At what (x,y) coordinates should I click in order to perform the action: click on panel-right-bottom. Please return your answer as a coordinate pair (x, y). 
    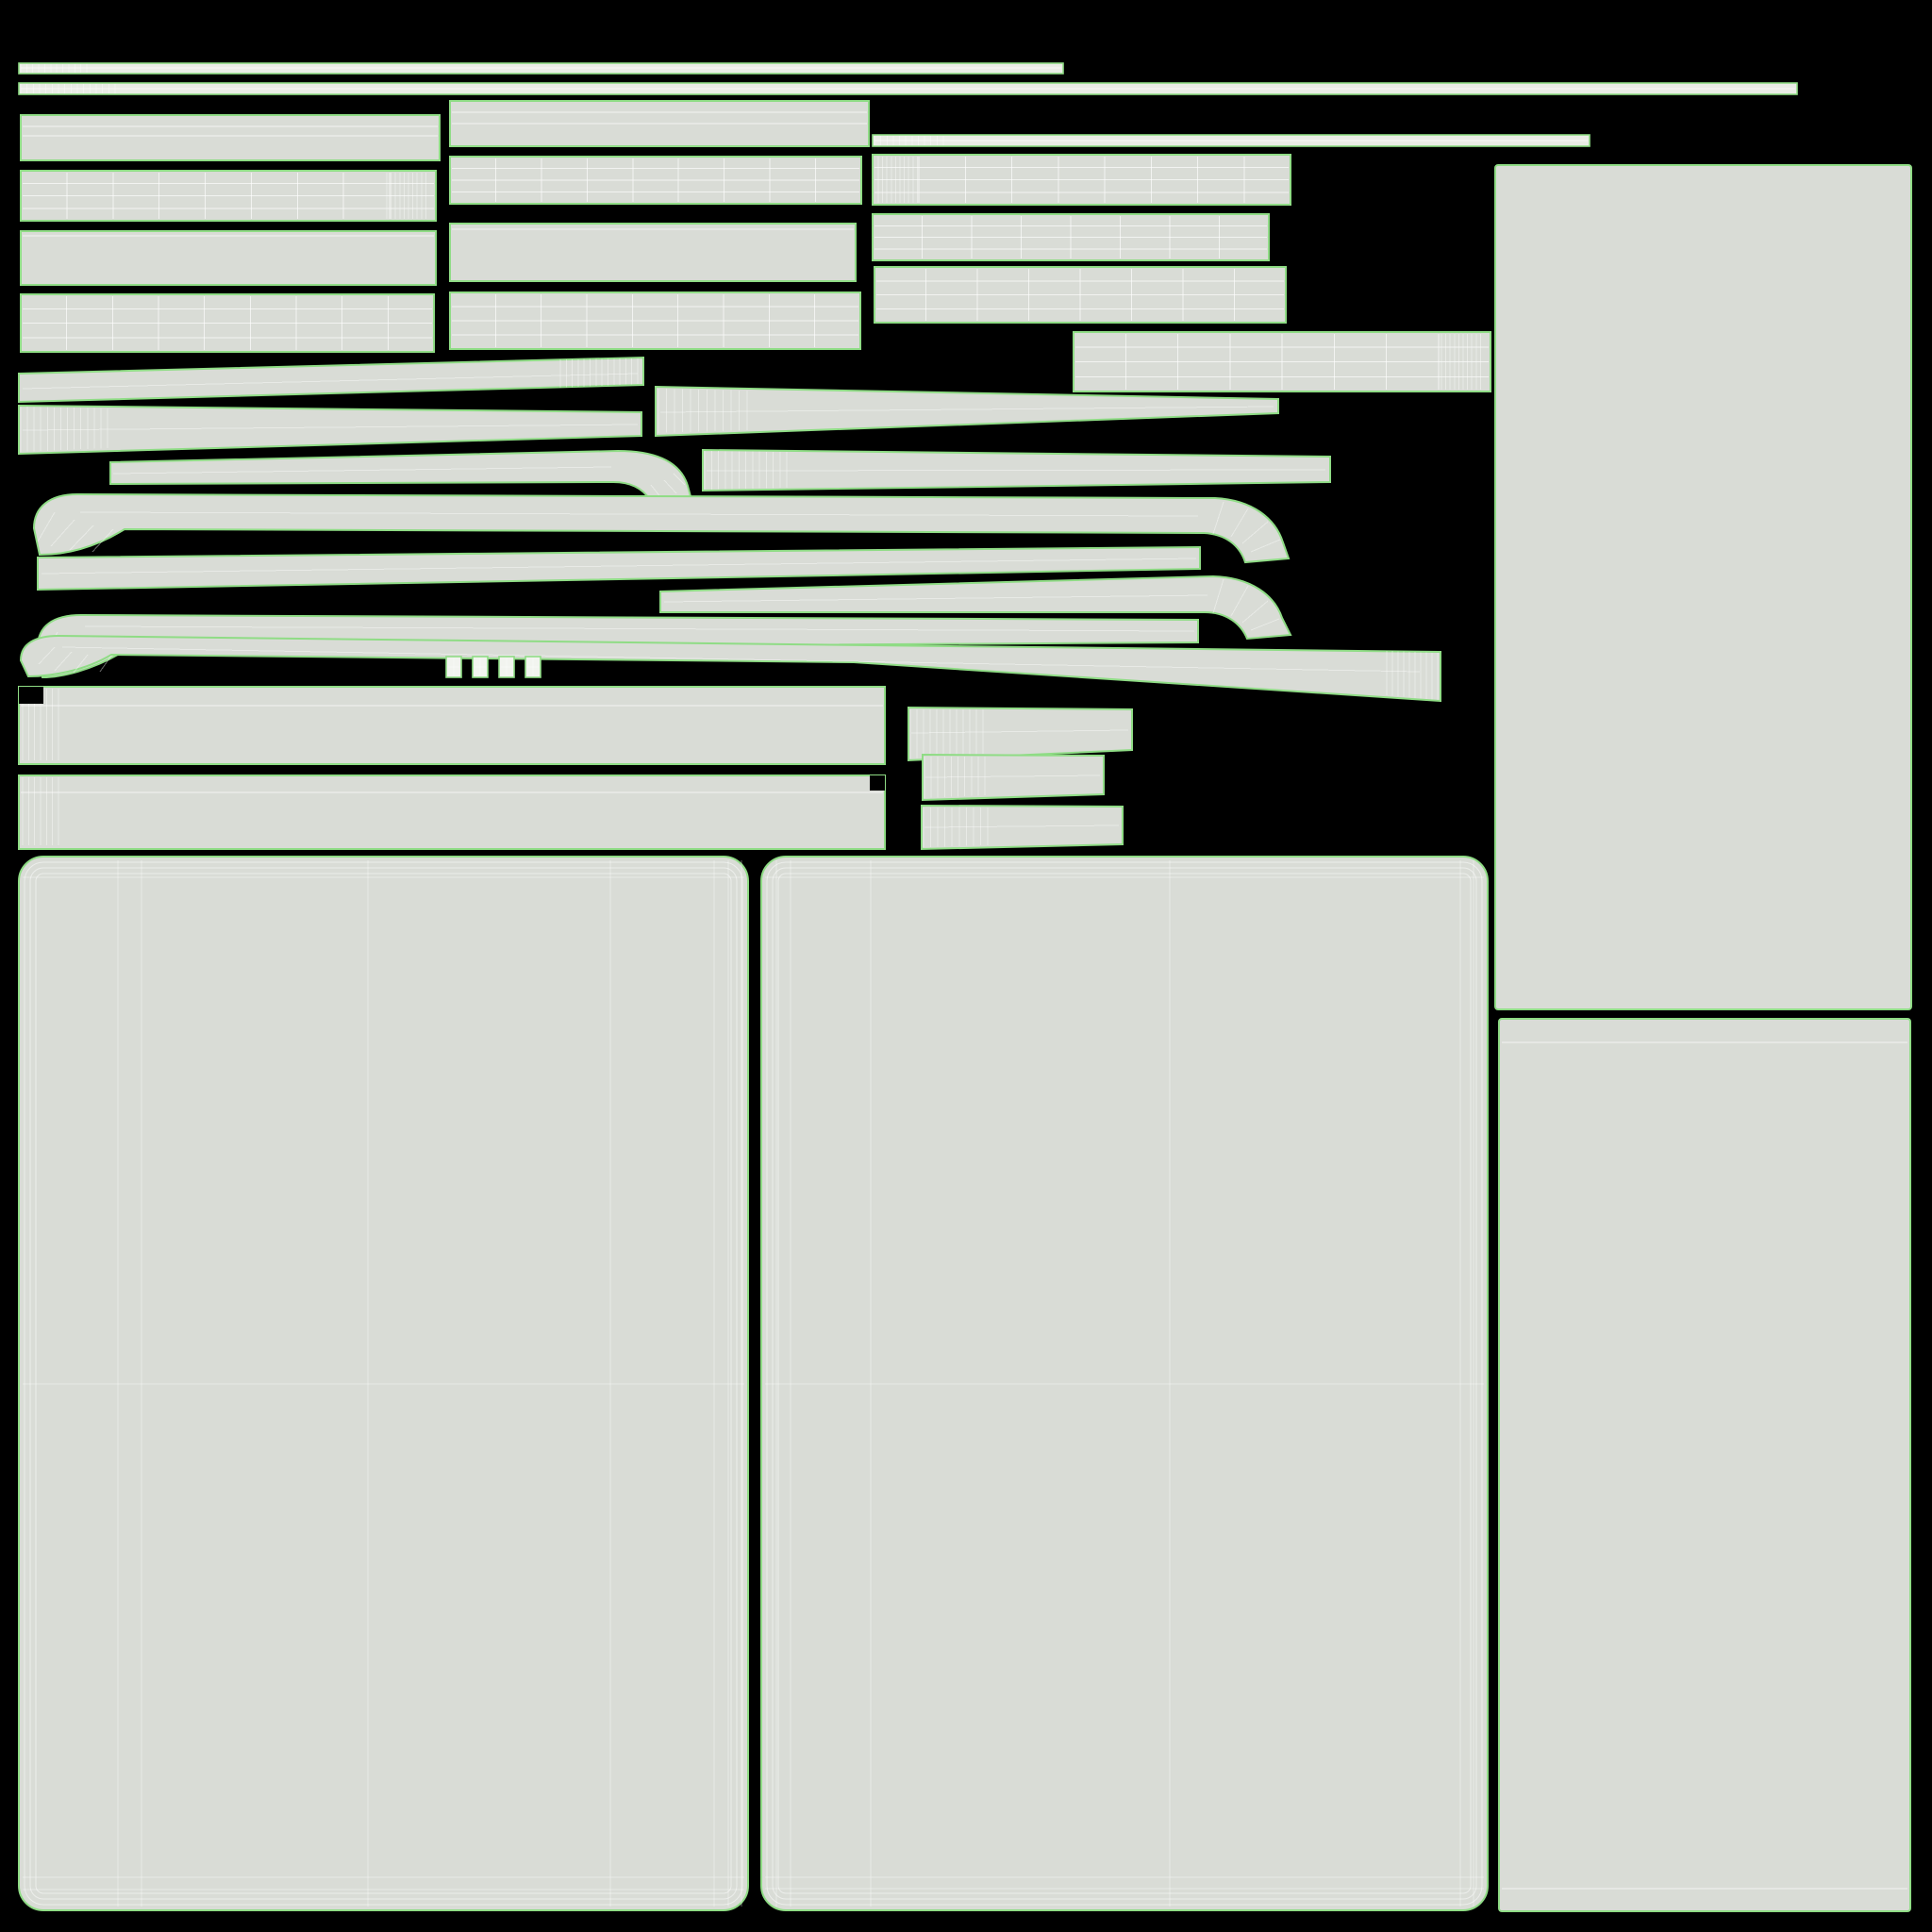
    Looking at the image, I should click on (1704, 1465).